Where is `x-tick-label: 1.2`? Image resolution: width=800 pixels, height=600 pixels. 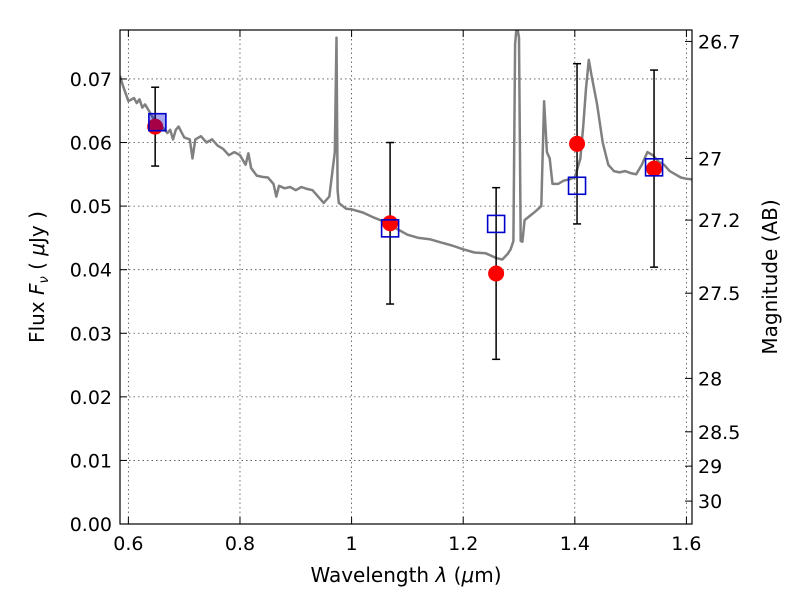
x-tick-label: 1.2 is located at coordinates (463, 544).